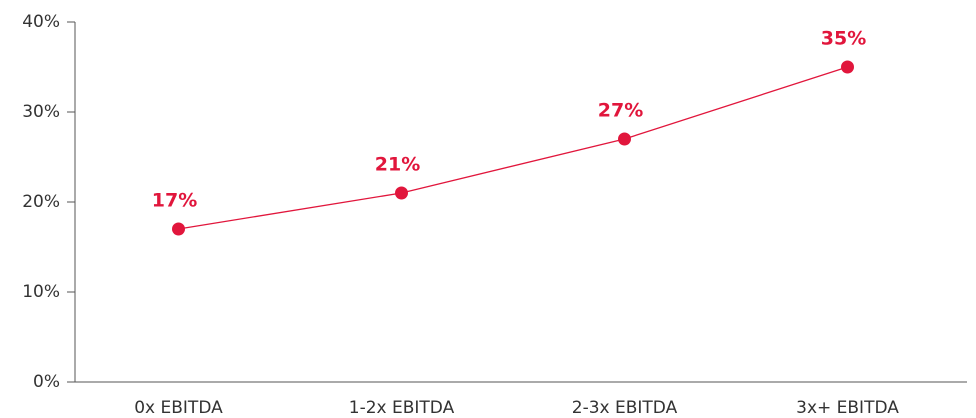 The image size is (976, 418). What do you see at coordinates (41, 292) in the screenshot?
I see `y-tick-label: 10%` at bounding box center [41, 292].